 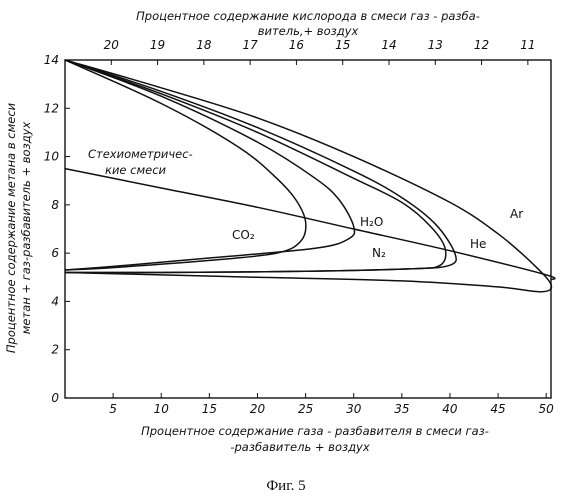 I want to click on y-tick-label: 10, so click(x=52, y=157).